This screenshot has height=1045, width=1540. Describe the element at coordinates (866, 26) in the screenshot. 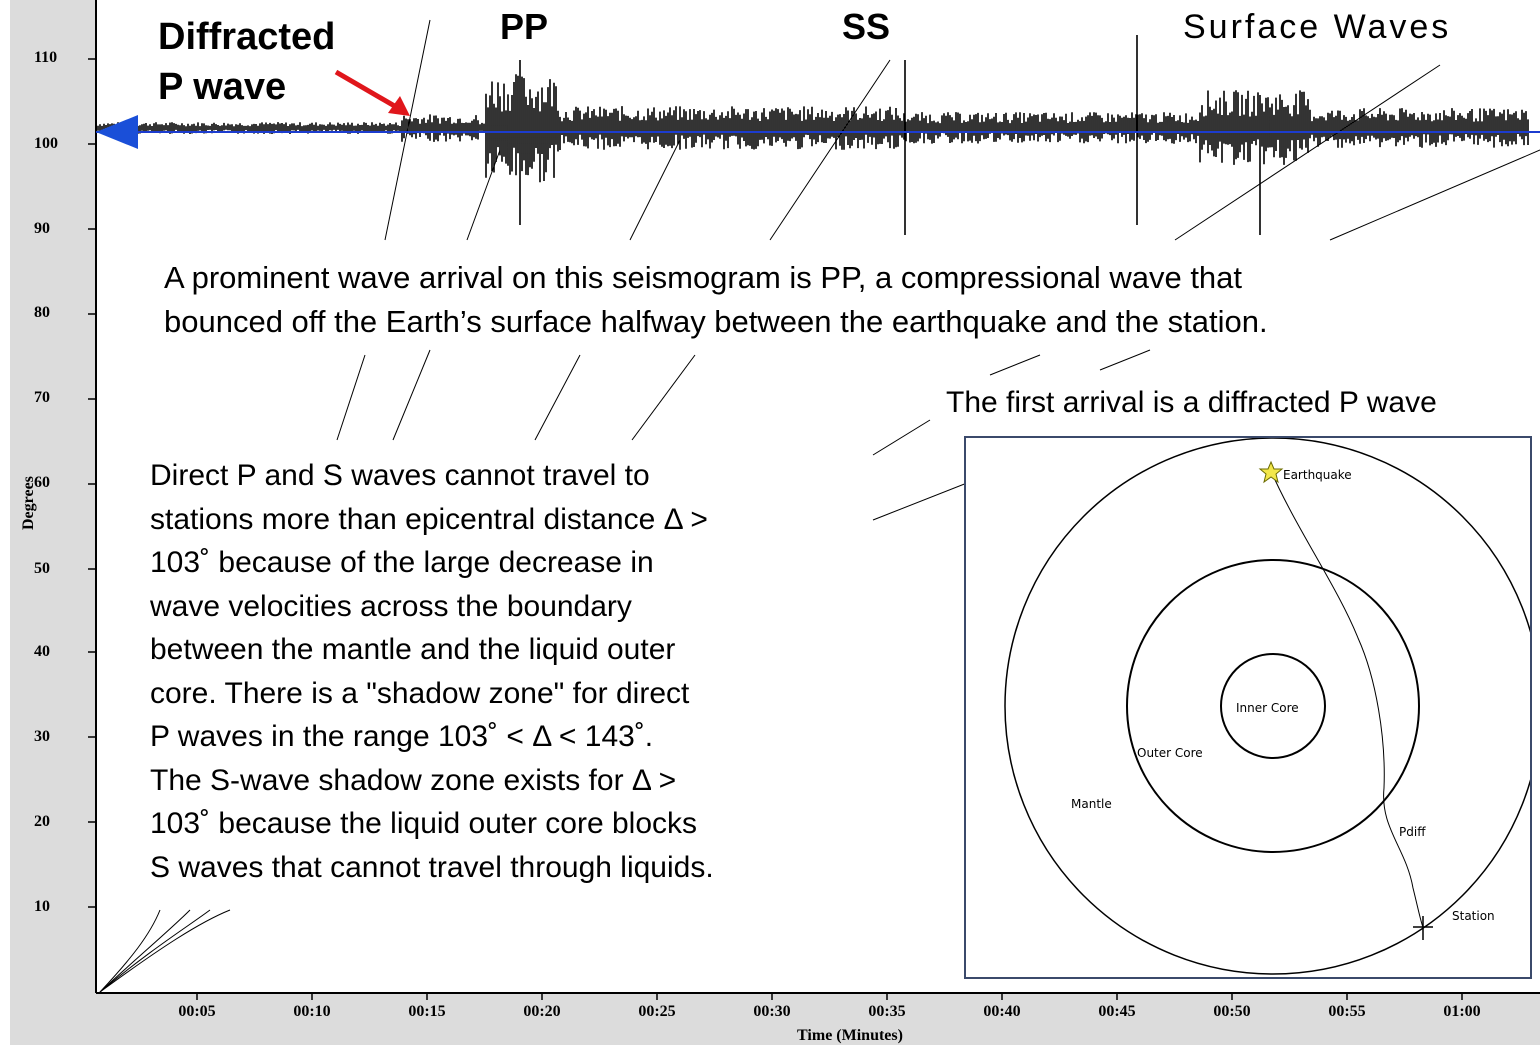

I see `ss-label: SS` at that location.